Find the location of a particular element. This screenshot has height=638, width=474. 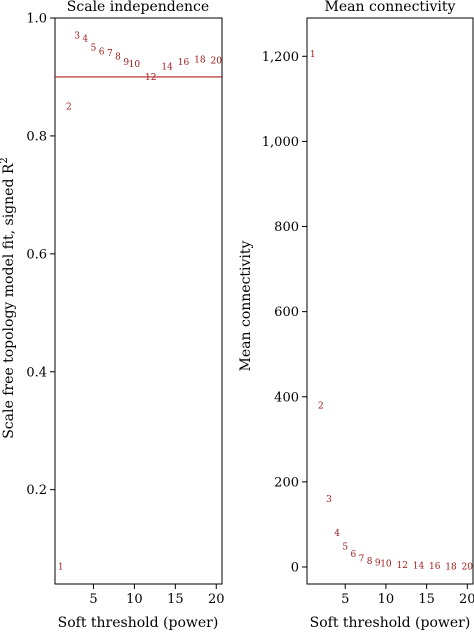

data-point-right-power-1: 1 is located at coordinates (313, 55).